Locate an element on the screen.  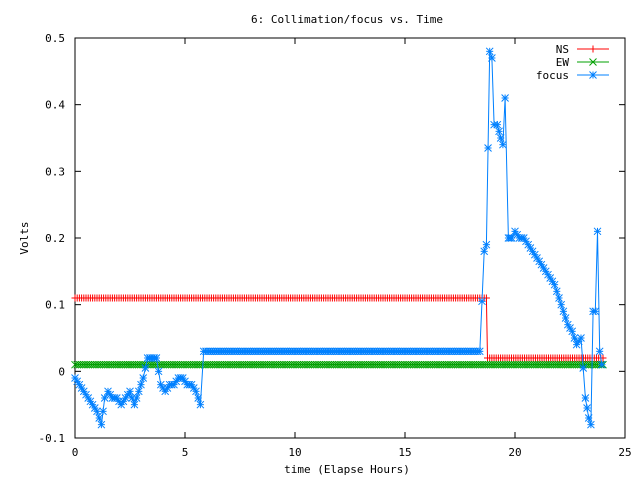
y-tick-label: 0.1 is located at coordinates (55, 305).